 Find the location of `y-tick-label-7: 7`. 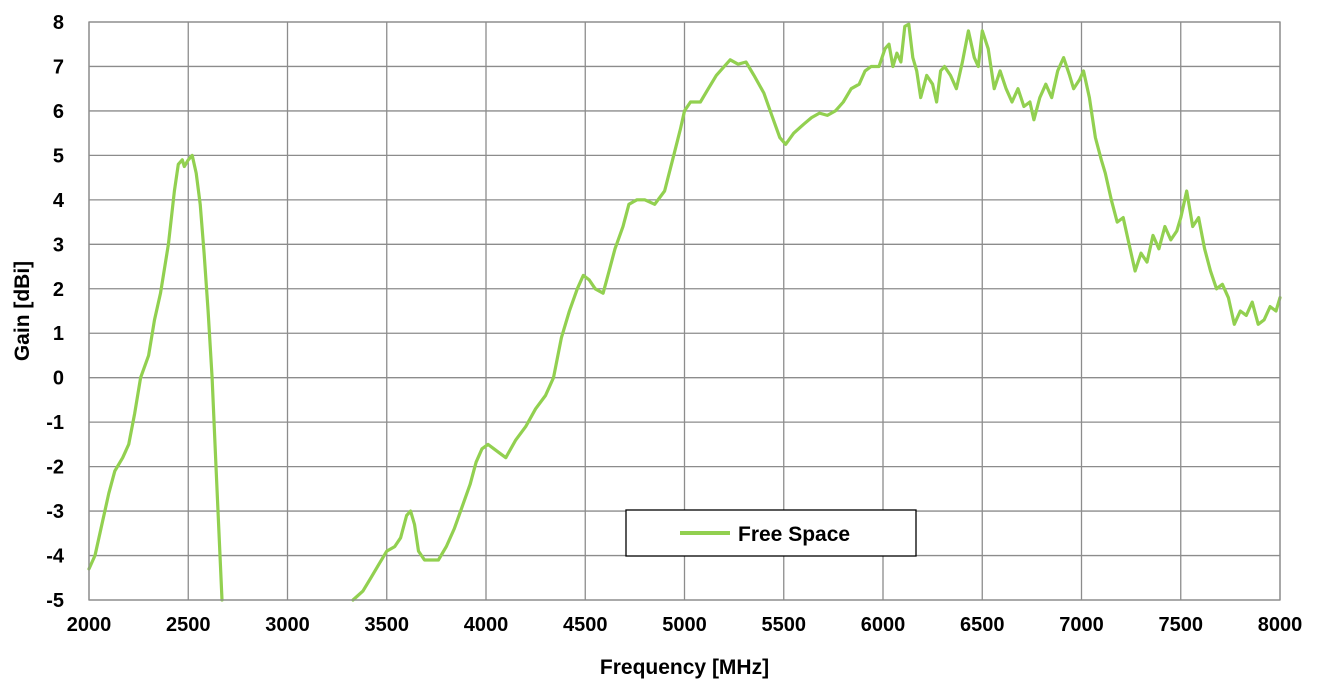

y-tick-label-7: 7 is located at coordinates (58, 67).